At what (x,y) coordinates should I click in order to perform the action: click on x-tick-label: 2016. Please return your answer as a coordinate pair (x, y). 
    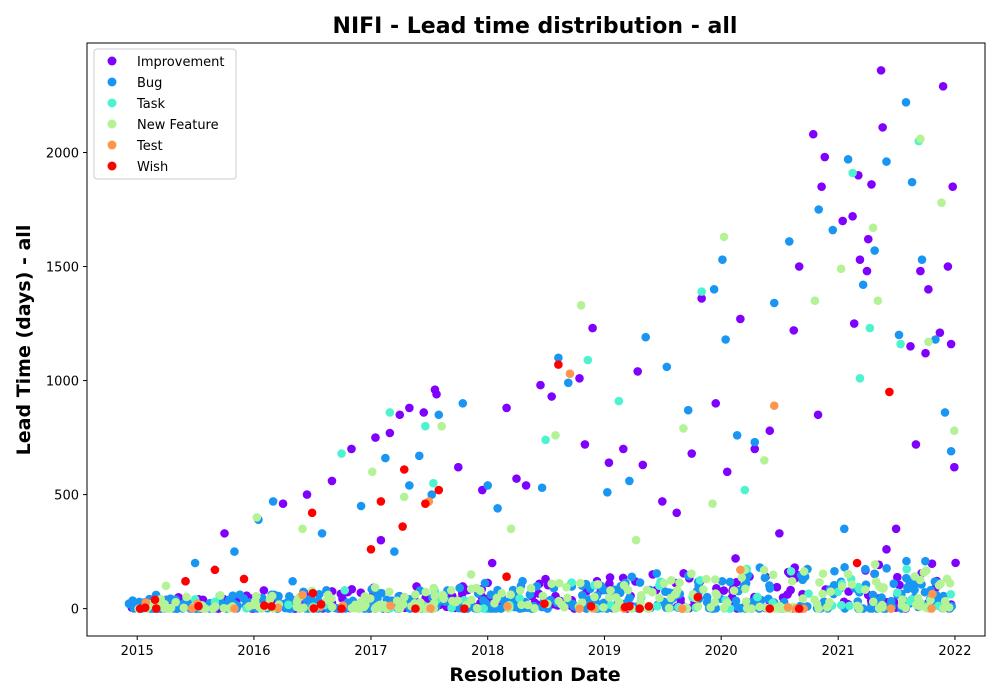
    Looking at the image, I should click on (253, 651).